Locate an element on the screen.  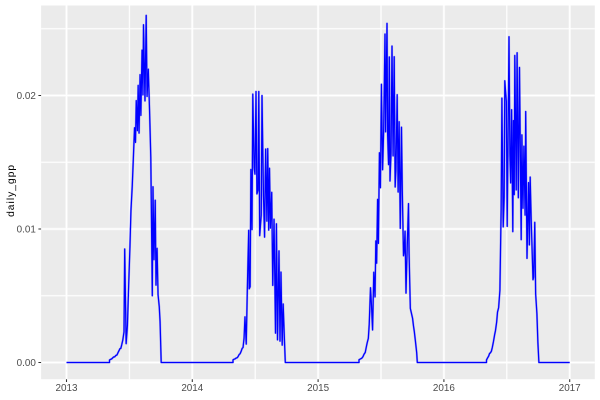
svg-text: 2016 is located at coordinates (444, 388).